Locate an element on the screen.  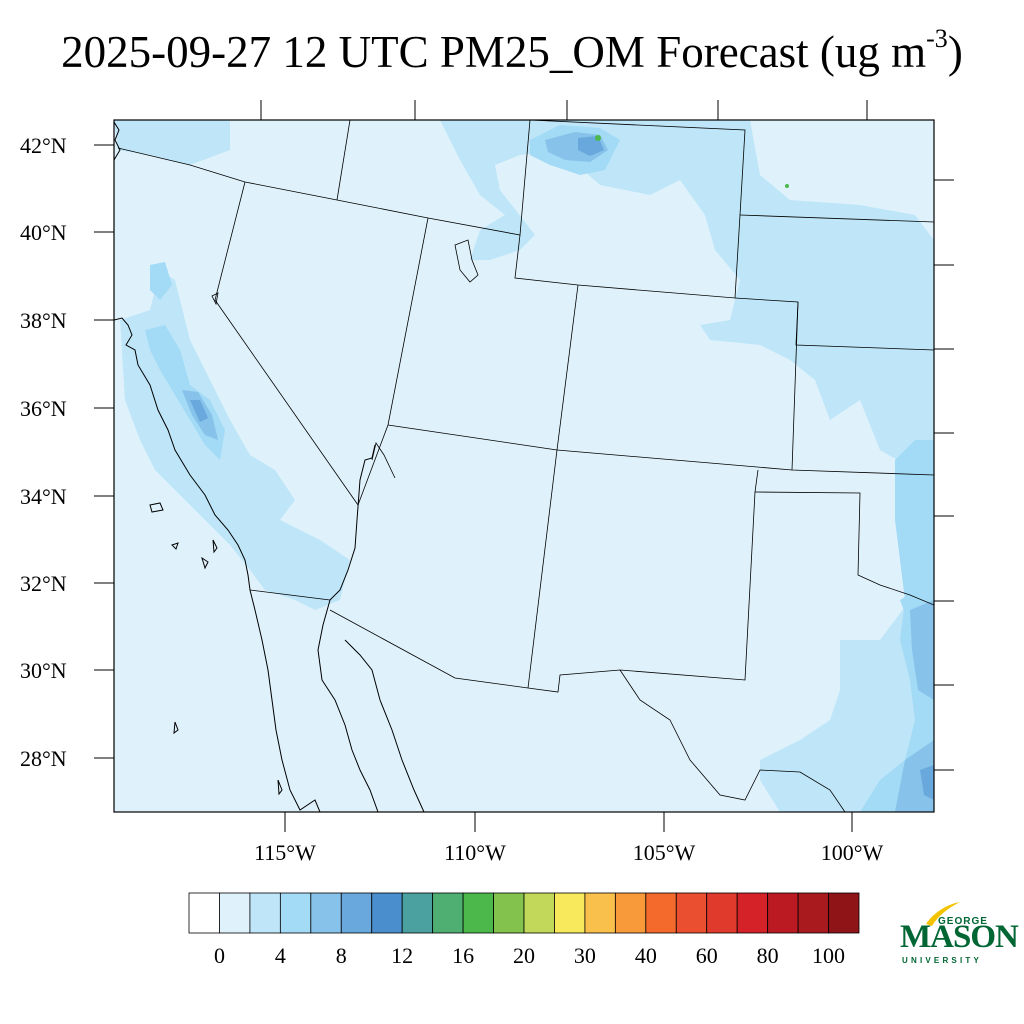
colorbar-tick-label: 30 is located at coordinates (585, 955).